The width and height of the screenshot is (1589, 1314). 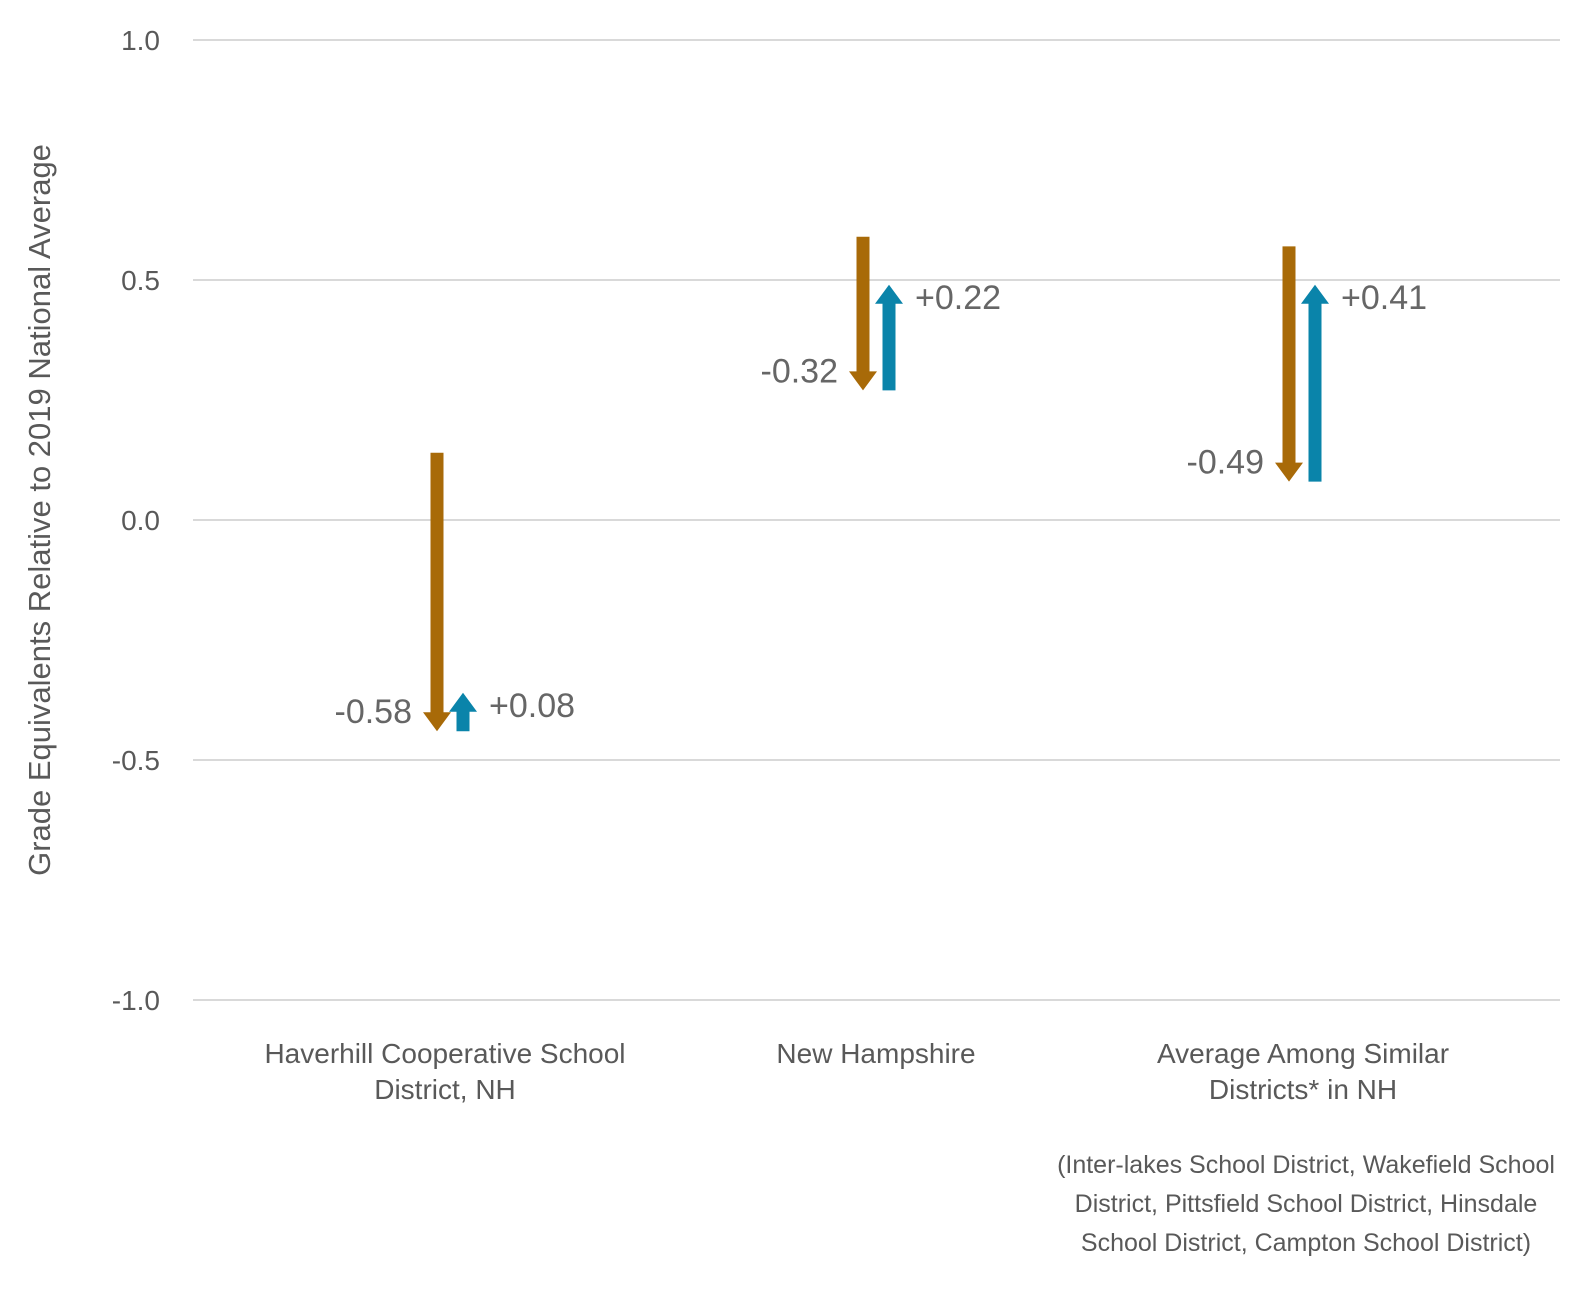 What do you see at coordinates (1384, 298) in the screenshot?
I see `recovery-label: +0.41` at bounding box center [1384, 298].